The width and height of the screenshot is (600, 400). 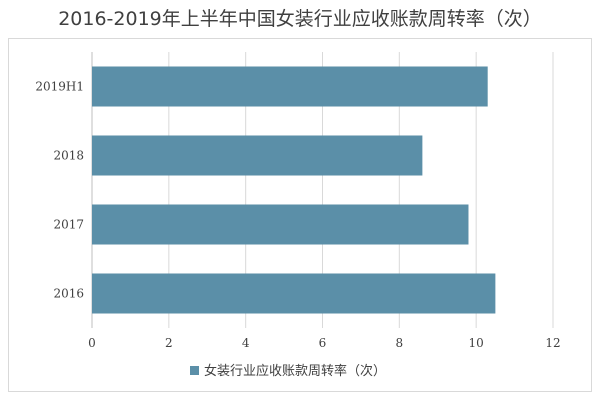 What do you see at coordinates (68, 225) in the screenshot?
I see `y-tick-label: 2017` at bounding box center [68, 225].